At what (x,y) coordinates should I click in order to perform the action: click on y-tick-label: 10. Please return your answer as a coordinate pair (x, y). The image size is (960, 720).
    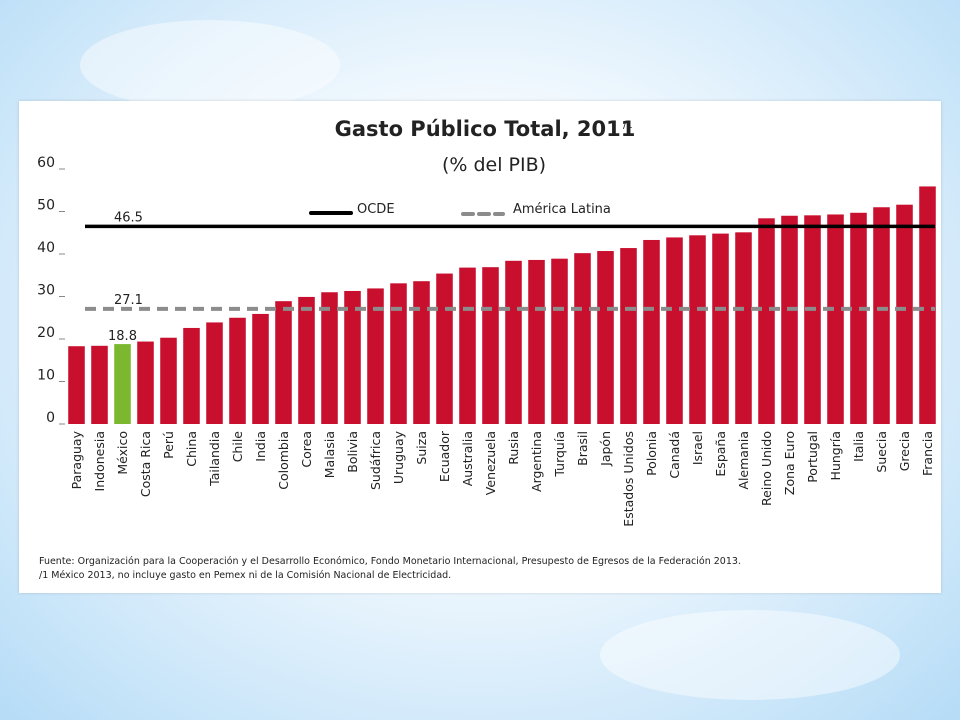
    Looking at the image, I should click on (46, 376).